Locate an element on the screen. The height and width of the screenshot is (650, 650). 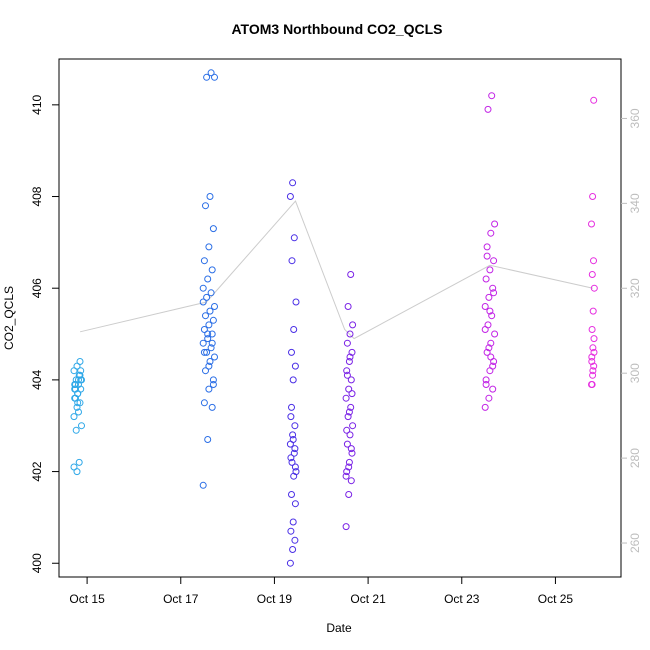
y2-tick-label: 300 is located at coordinates (635, 373).